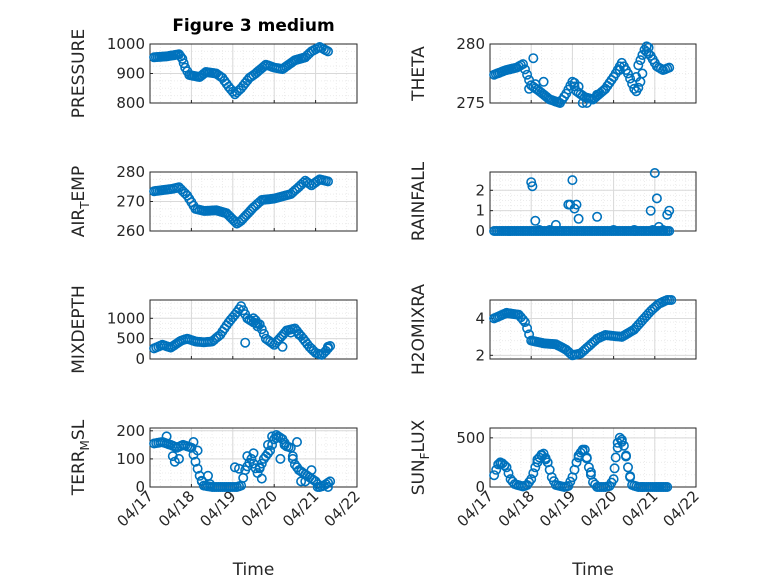 The height and width of the screenshot is (583, 778). I want to click on h2omixra-y-tick-label: 4, so click(480, 318).